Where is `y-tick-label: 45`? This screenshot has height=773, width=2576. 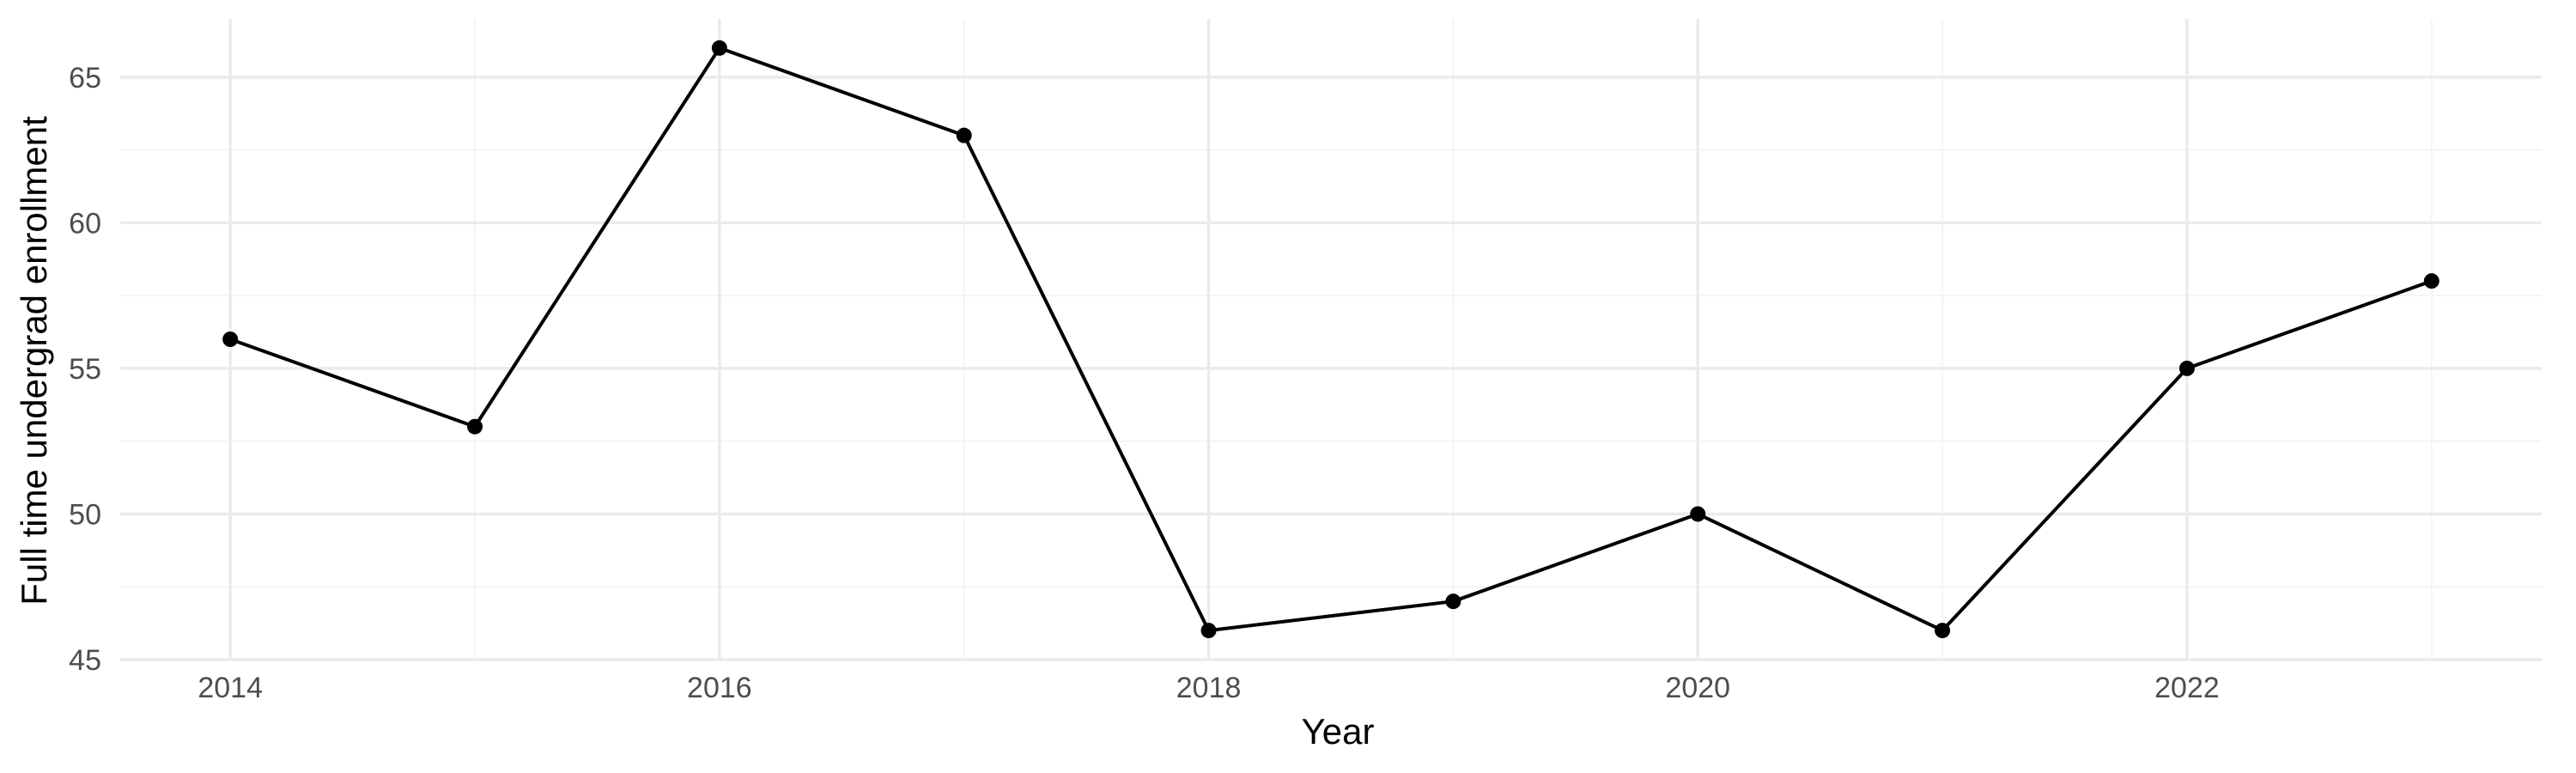 y-tick-label: 45 is located at coordinates (85, 660).